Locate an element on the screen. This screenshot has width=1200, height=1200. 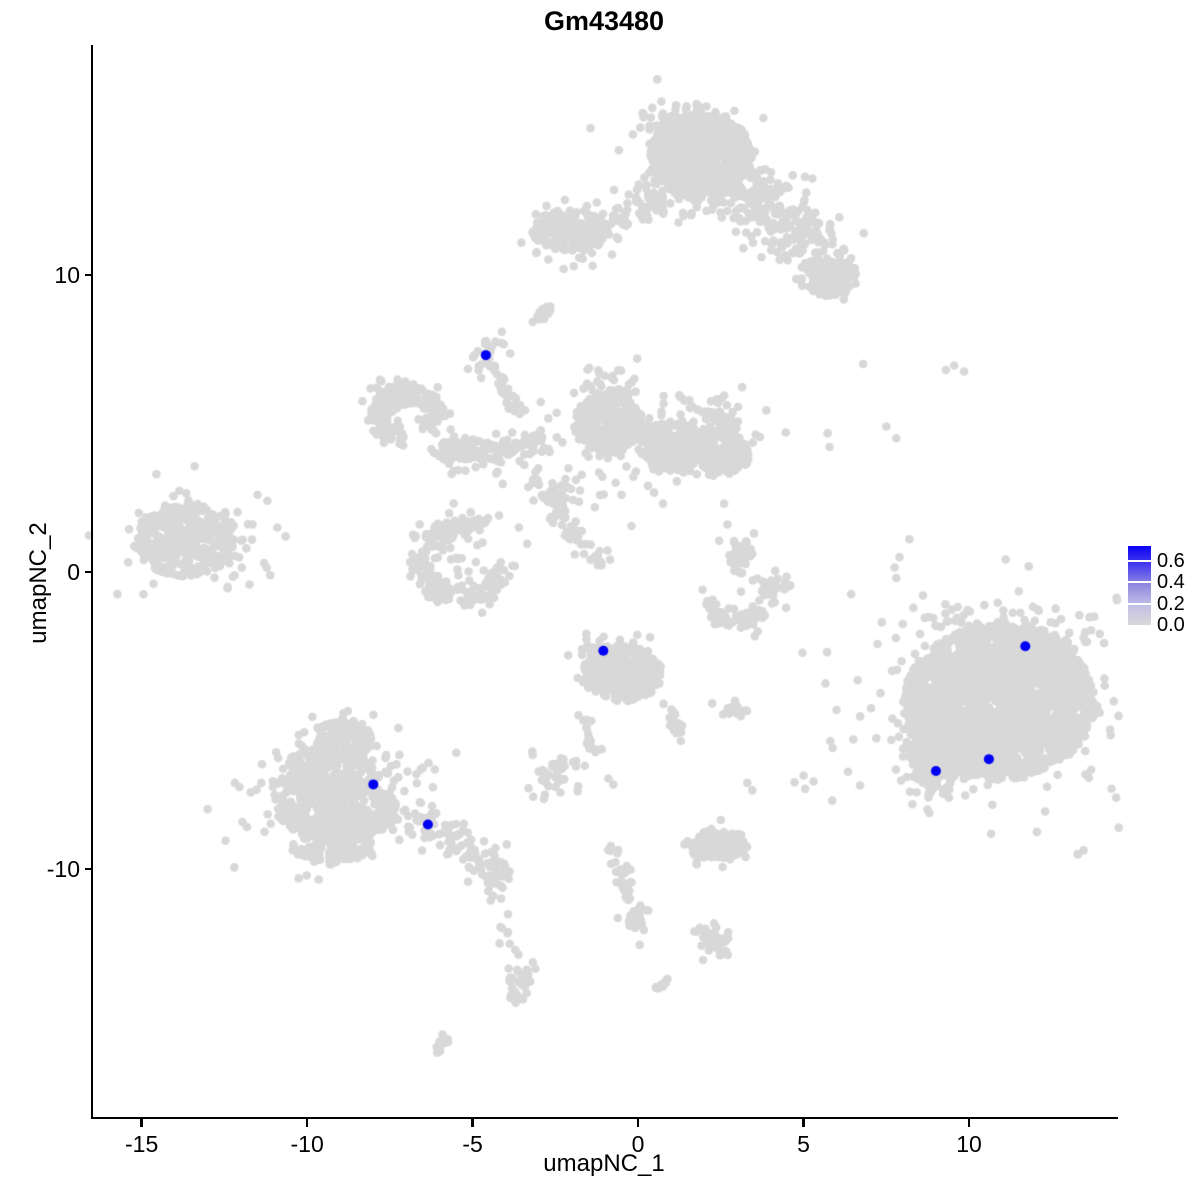
x-tick-label: -5 is located at coordinates (472, 1144).